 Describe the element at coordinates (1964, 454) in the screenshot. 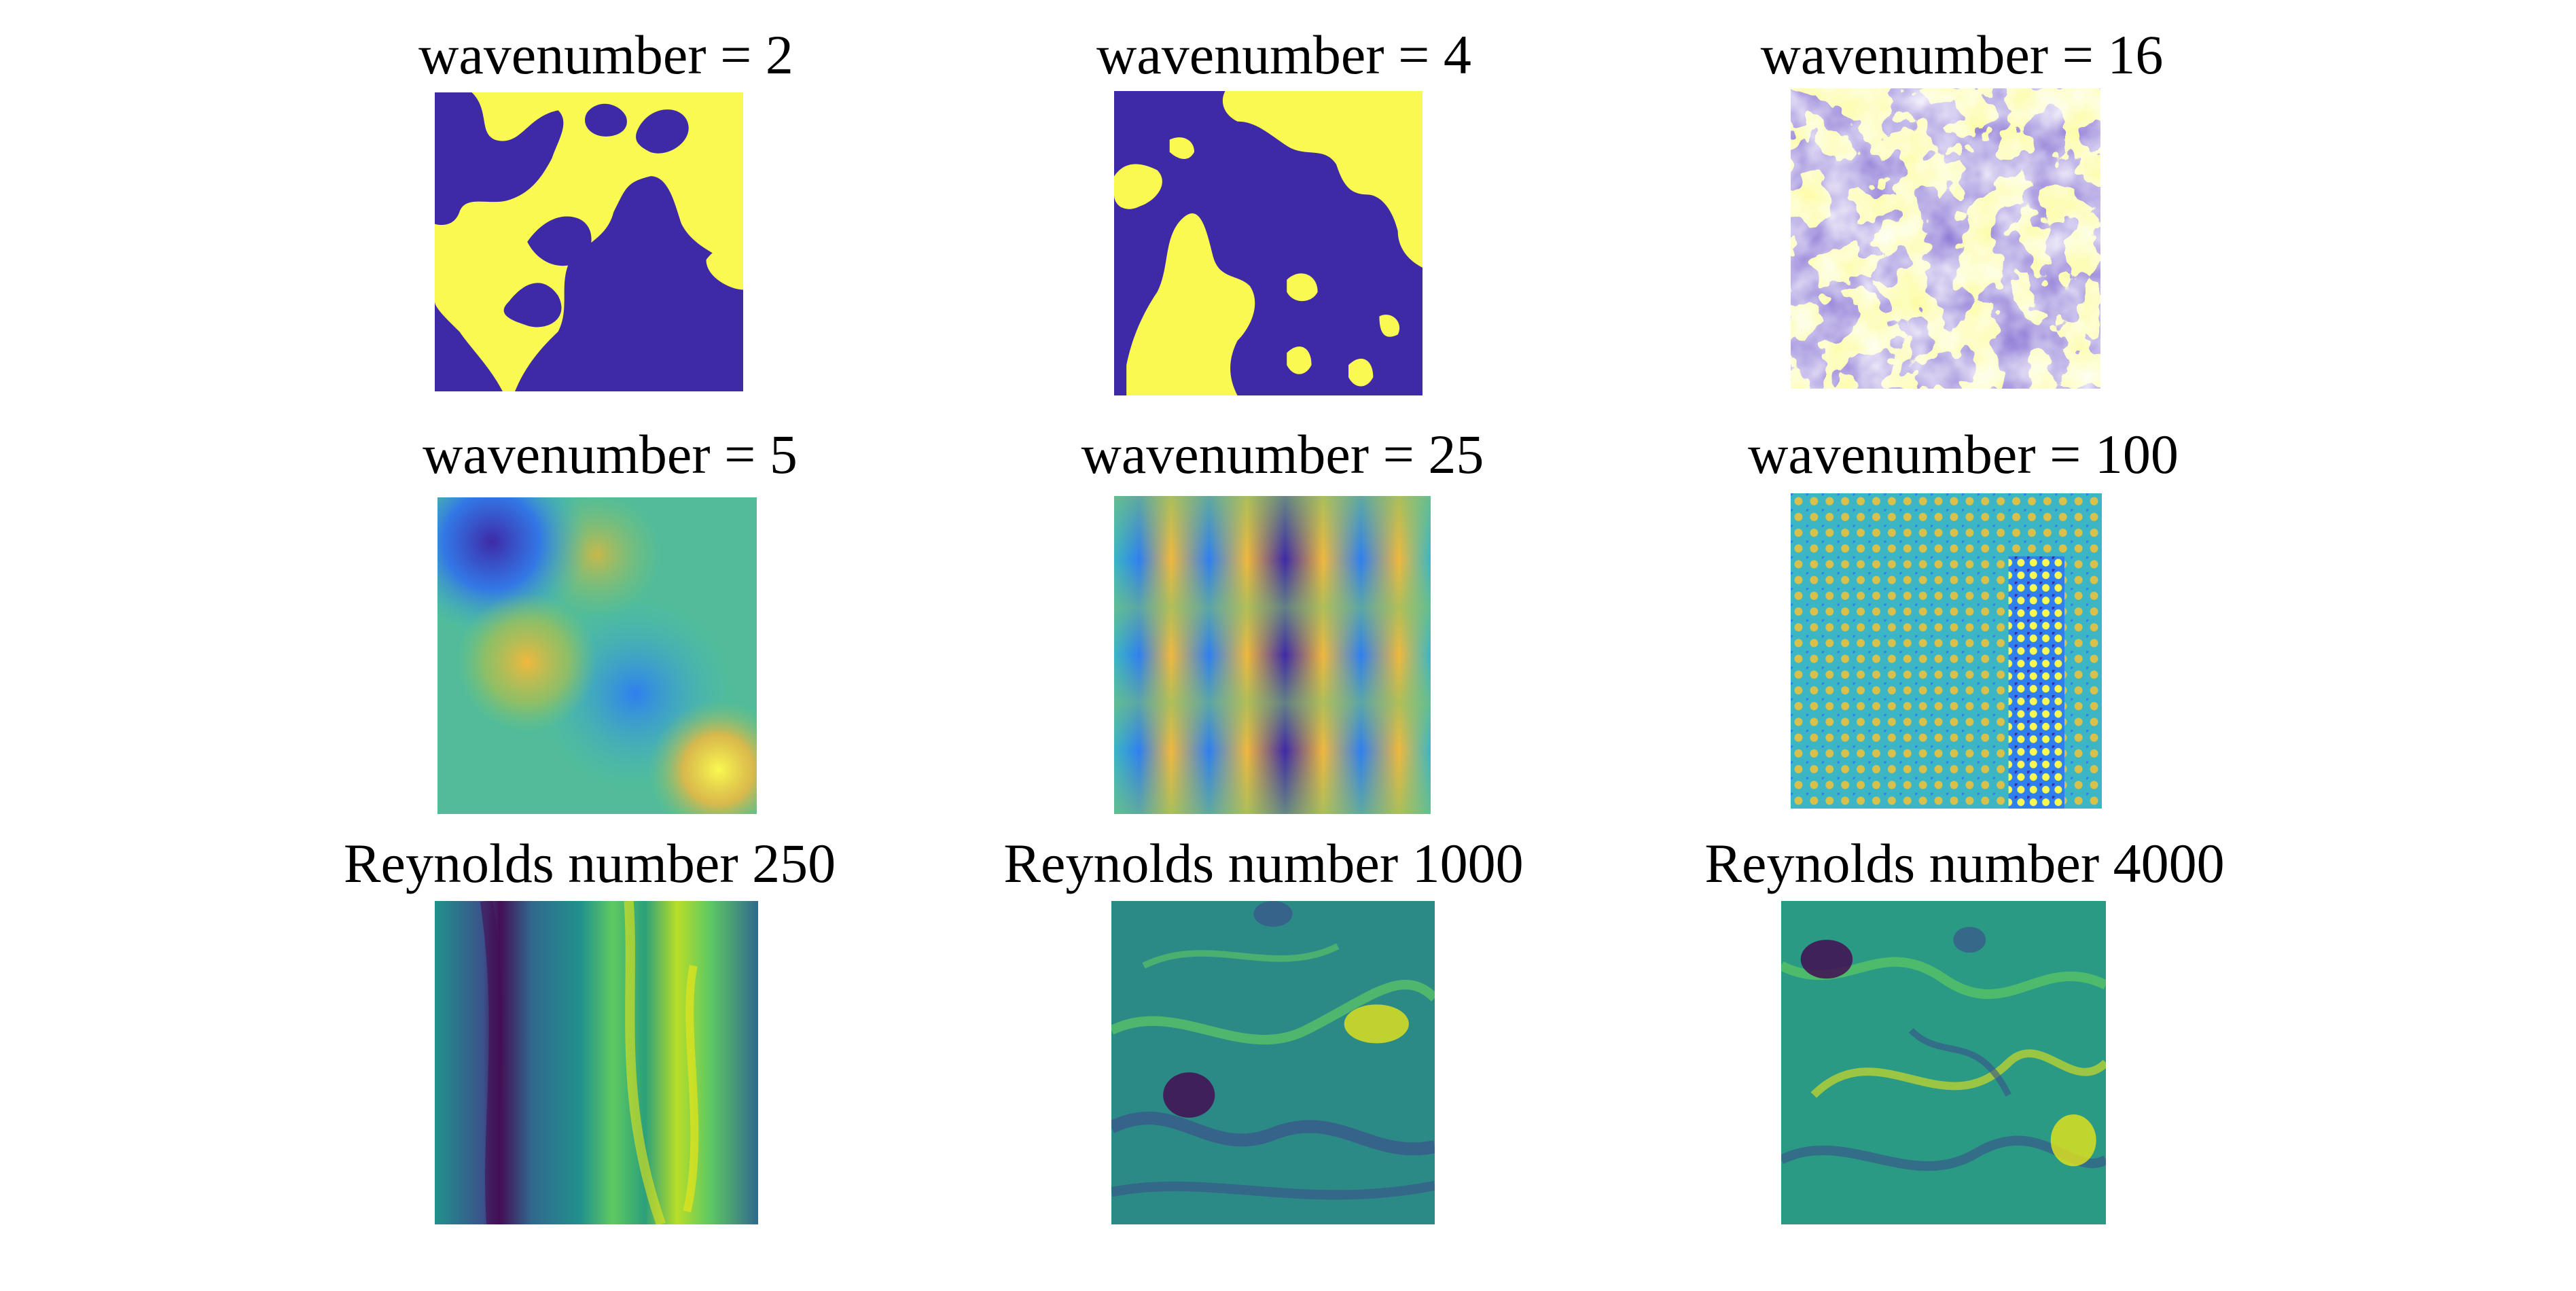

I see `panel-title: wavenumber = 100` at that location.